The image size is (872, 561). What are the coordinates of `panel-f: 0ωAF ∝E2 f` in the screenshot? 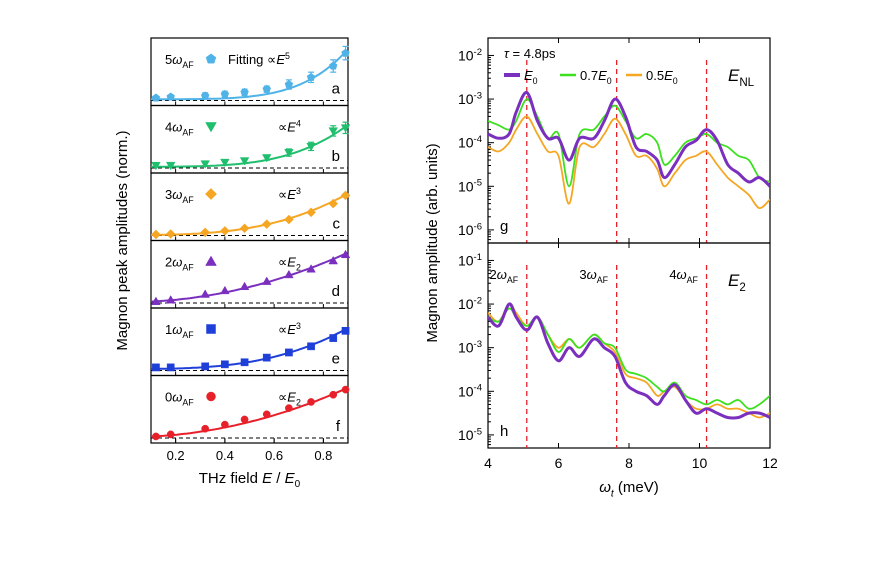 It's located at (250, 409).